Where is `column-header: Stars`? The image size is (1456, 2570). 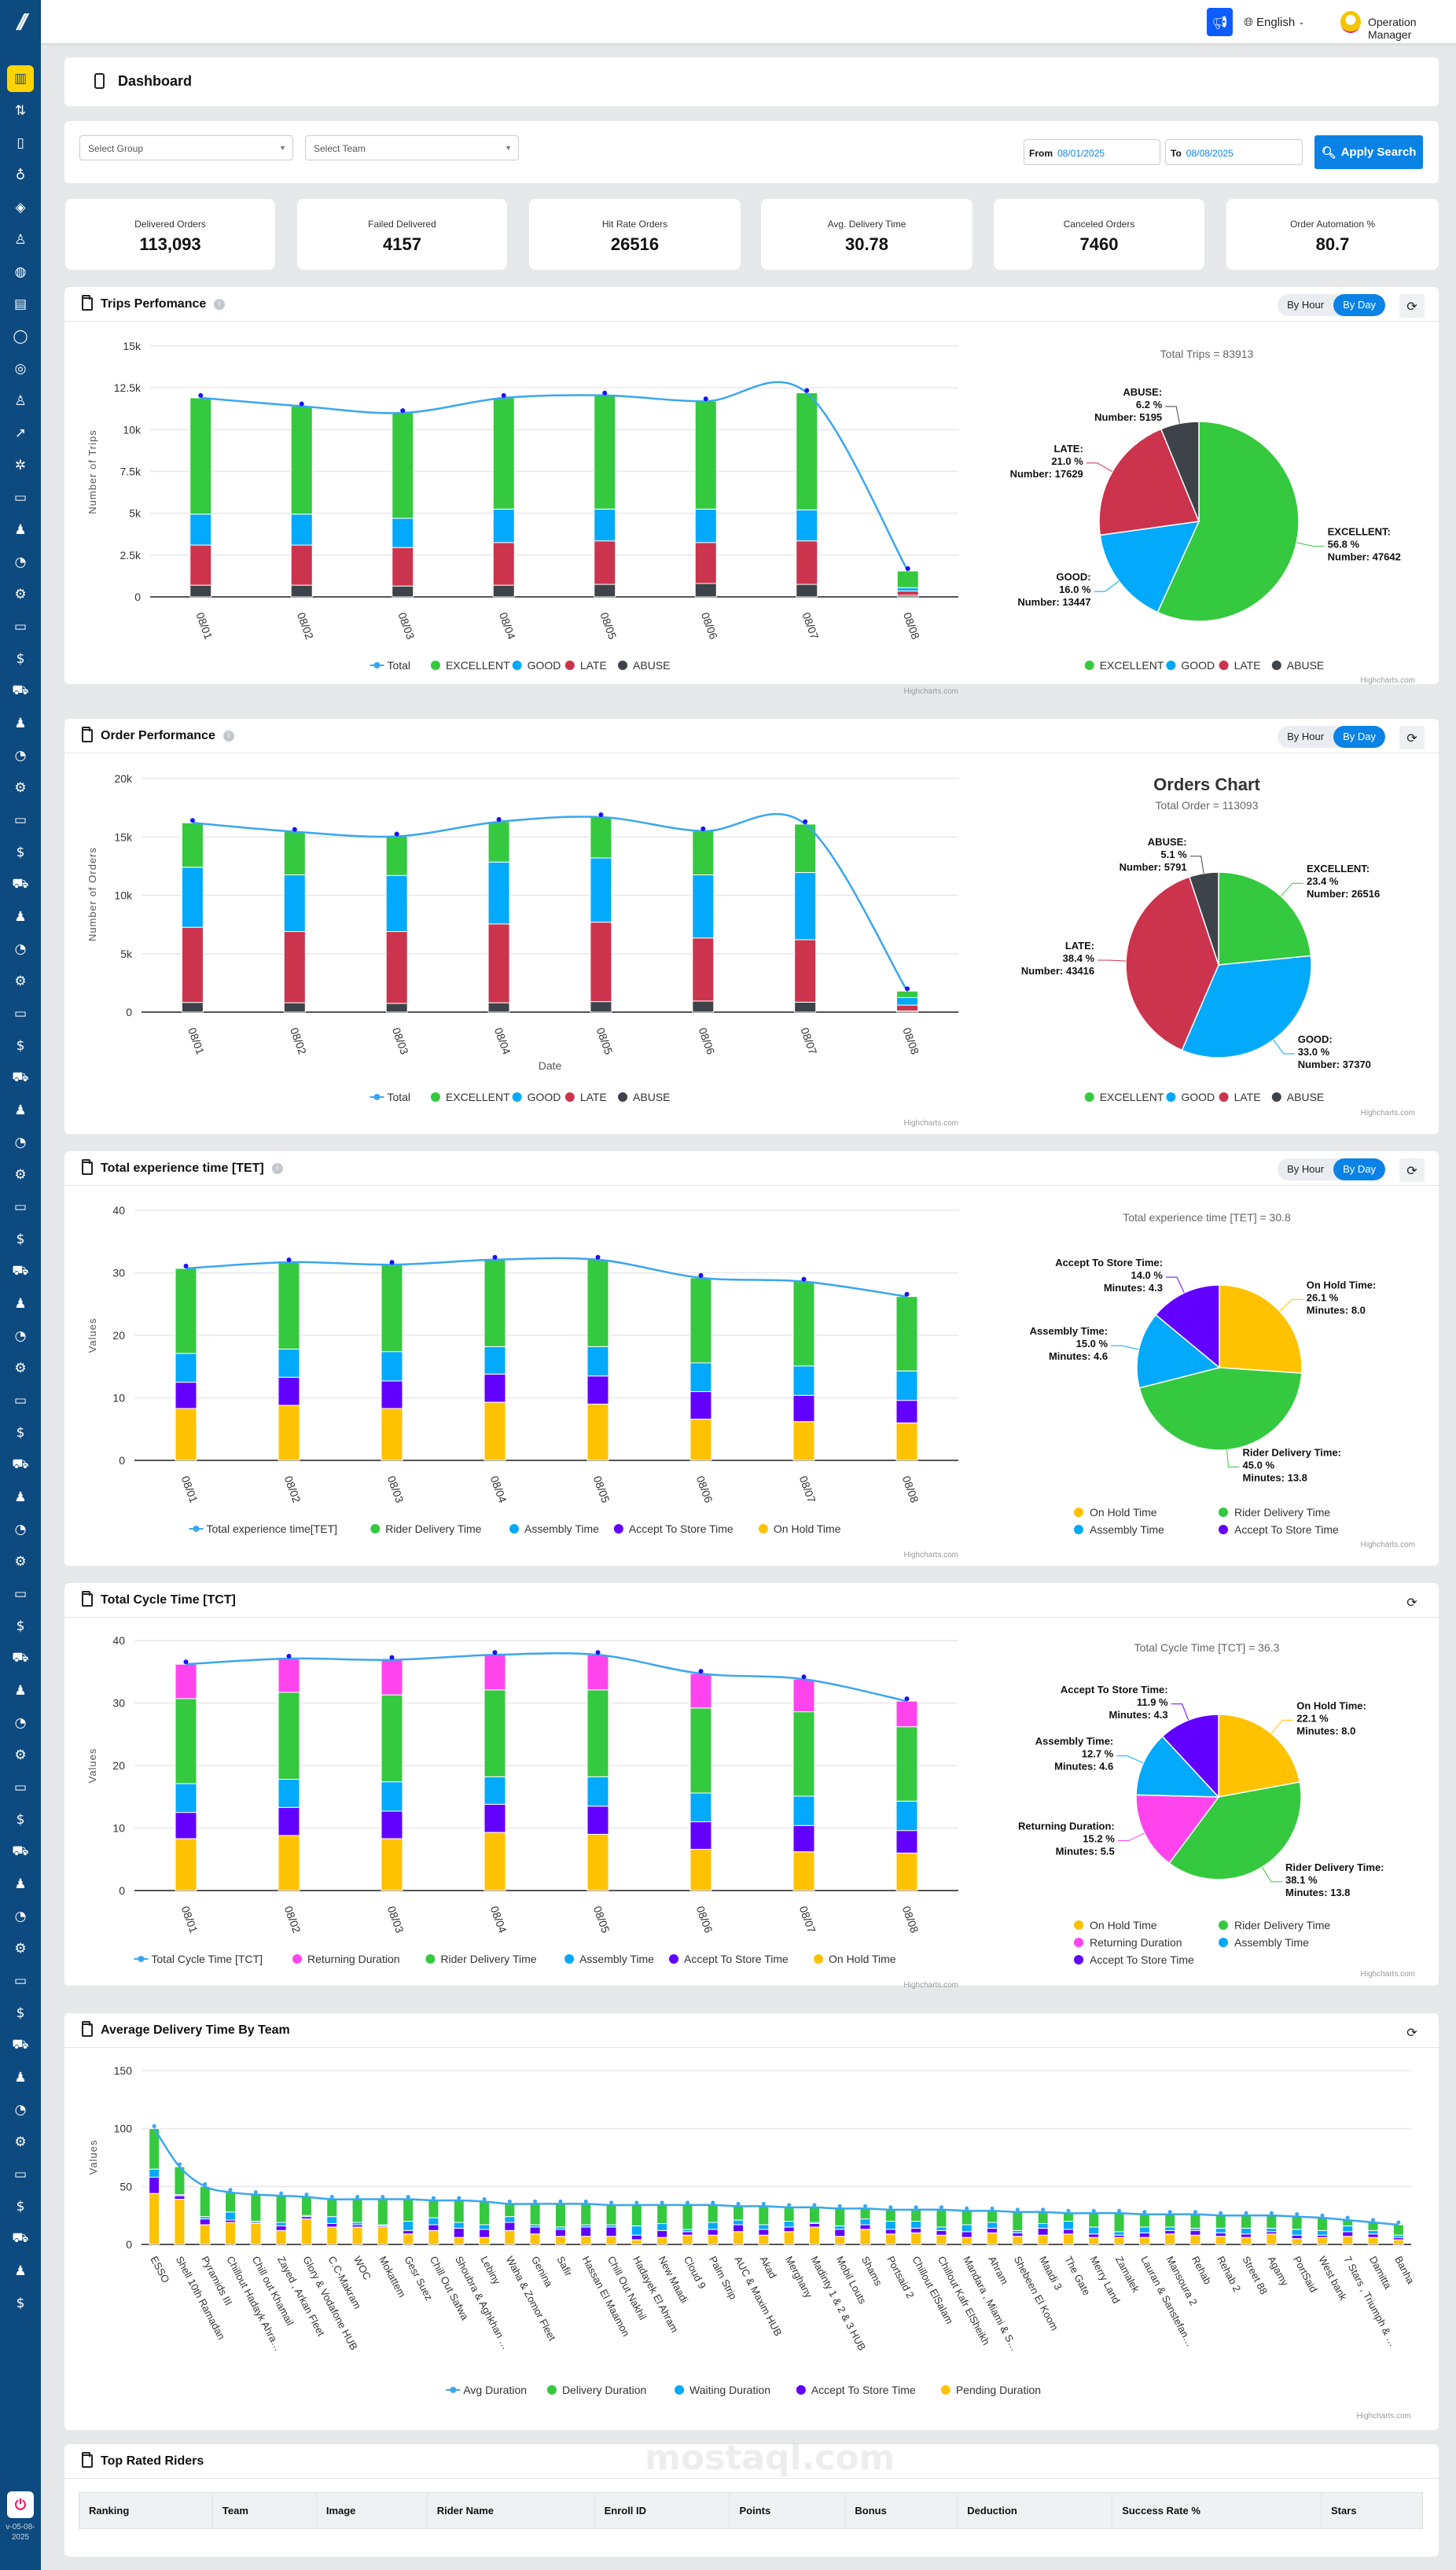
column-header: Stars is located at coordinates (1372, 2510).